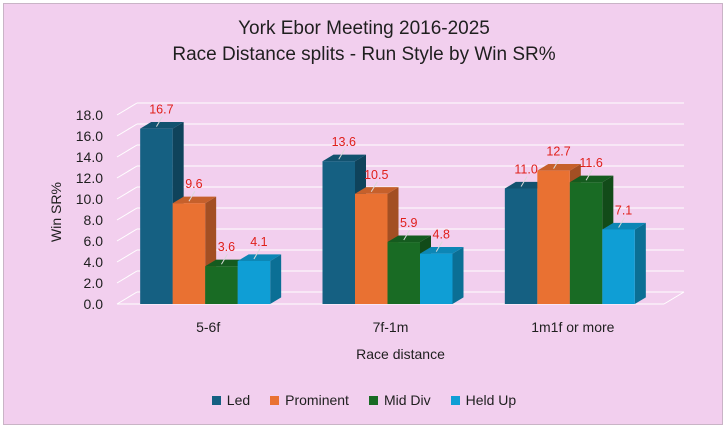 The width and height of the screenshot is (728, 430). Describe the element at coordinates (89, 178) in the screenshot. I see `y-tick-label: 12.0` at that location.